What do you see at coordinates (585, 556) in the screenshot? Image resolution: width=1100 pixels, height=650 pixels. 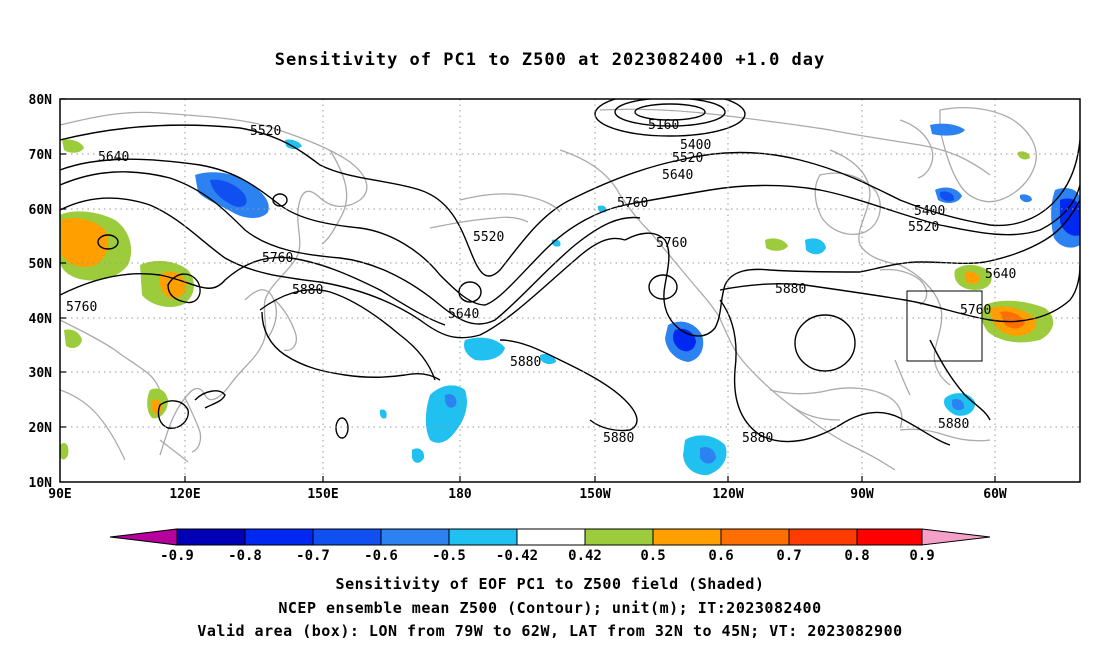 I see `colorbar-label: 0.42` at bounding box center [585, 556].